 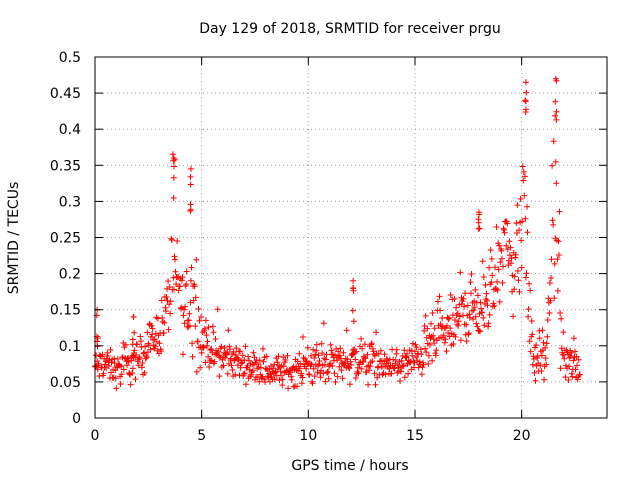 I want to click on y-tick-label: 0.4, so click(x=70, y=130).